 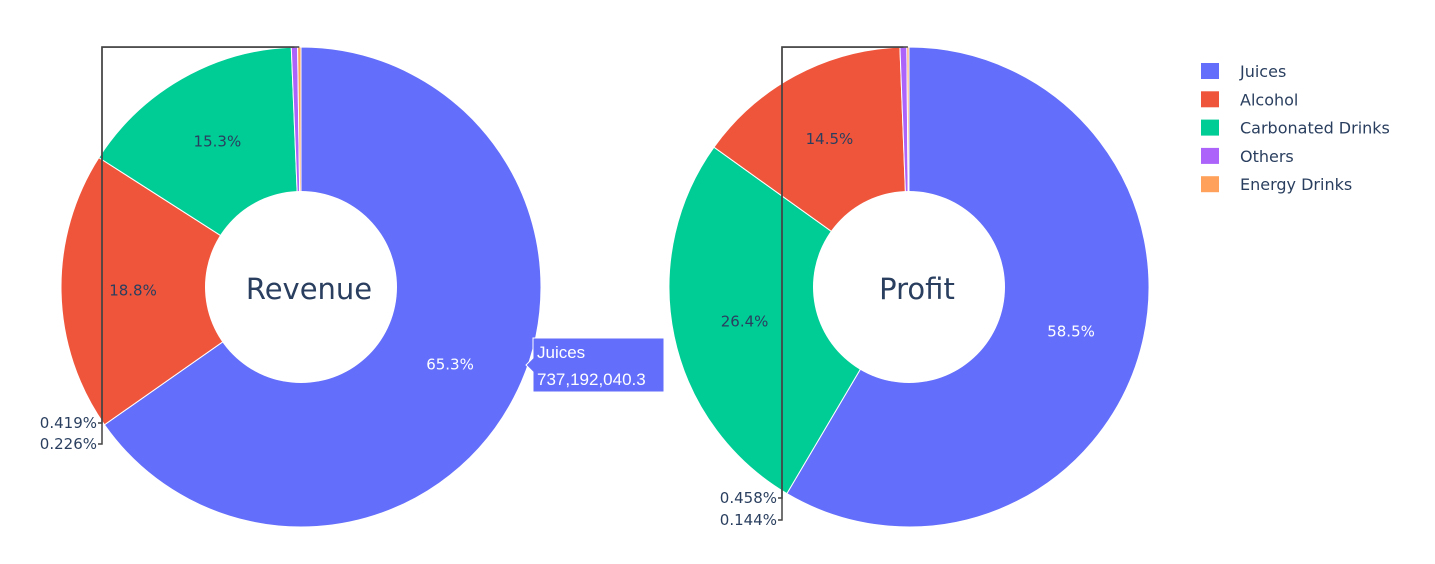 What do you see at coordinates (745, 322) in the screenshot?
I see `slice-label-carbonated-drinks: 26.4%` at bounding box center [745, 322].